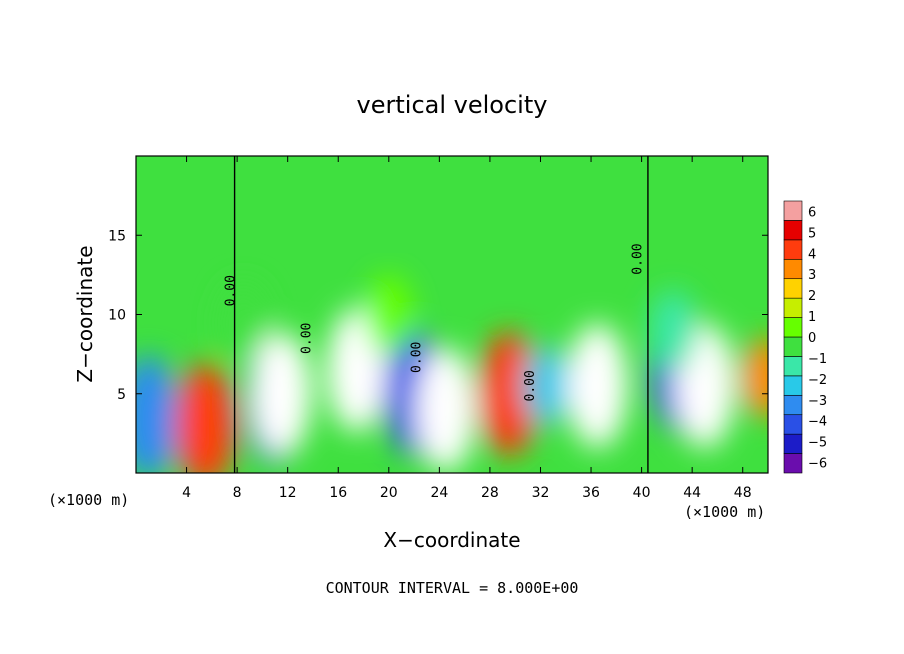  Describe the element at coordinates (817, 464) in the screenshot. I see `colorbar-label-13: −6` at that location.